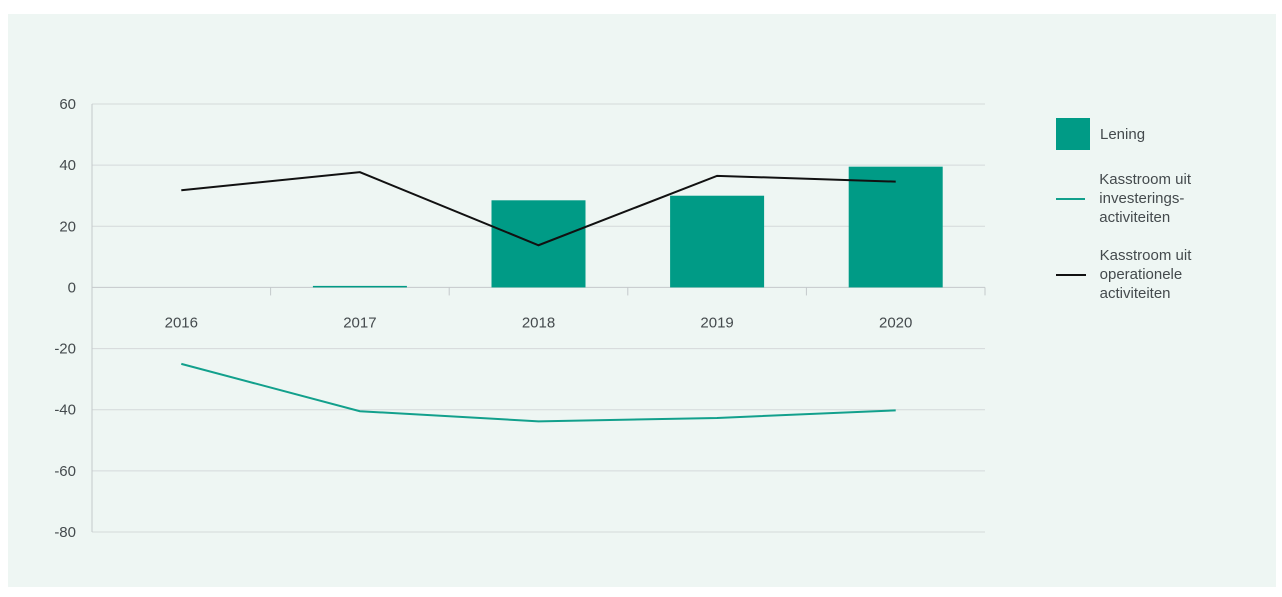 The height and width of the screenshot is (597, 1282). Describe the element at coordinates (1145, 198) in the screenshot. I see `legend-label-investeringsactiviteiten: Kasstroom uit investerings- activiteiten` at that location.